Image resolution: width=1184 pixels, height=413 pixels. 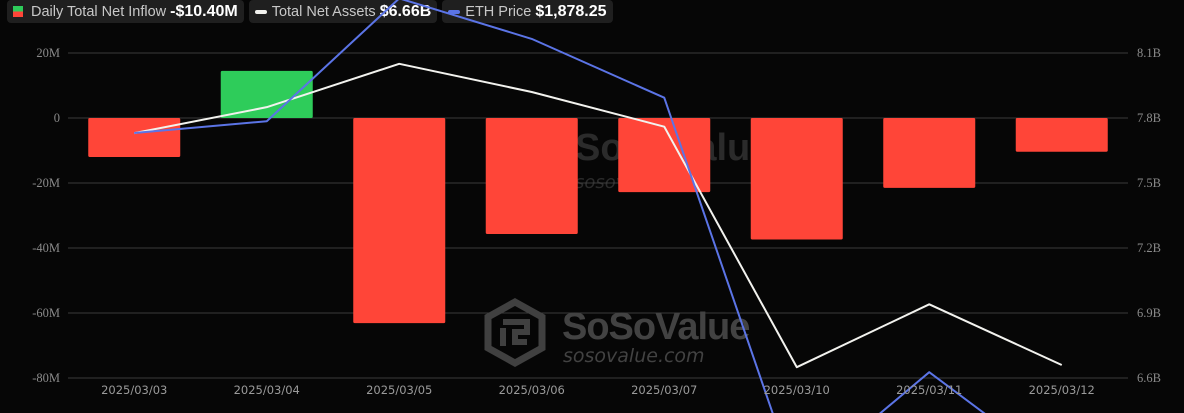 I want to click on x-axis-tick: 2025/03/12, so click(x=1062, y=390).